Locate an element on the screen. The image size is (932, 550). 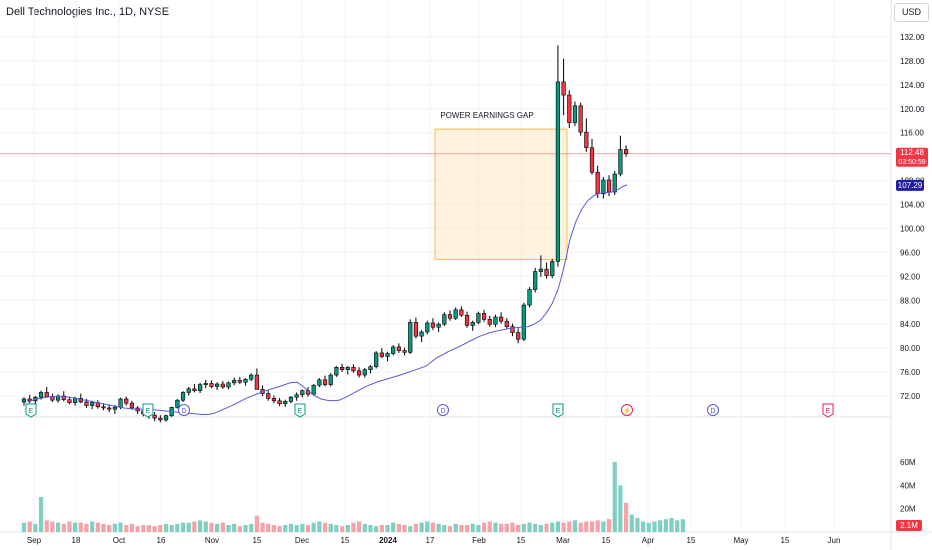
split-event-icon: ⚡ is located at coordinates (627, 410).